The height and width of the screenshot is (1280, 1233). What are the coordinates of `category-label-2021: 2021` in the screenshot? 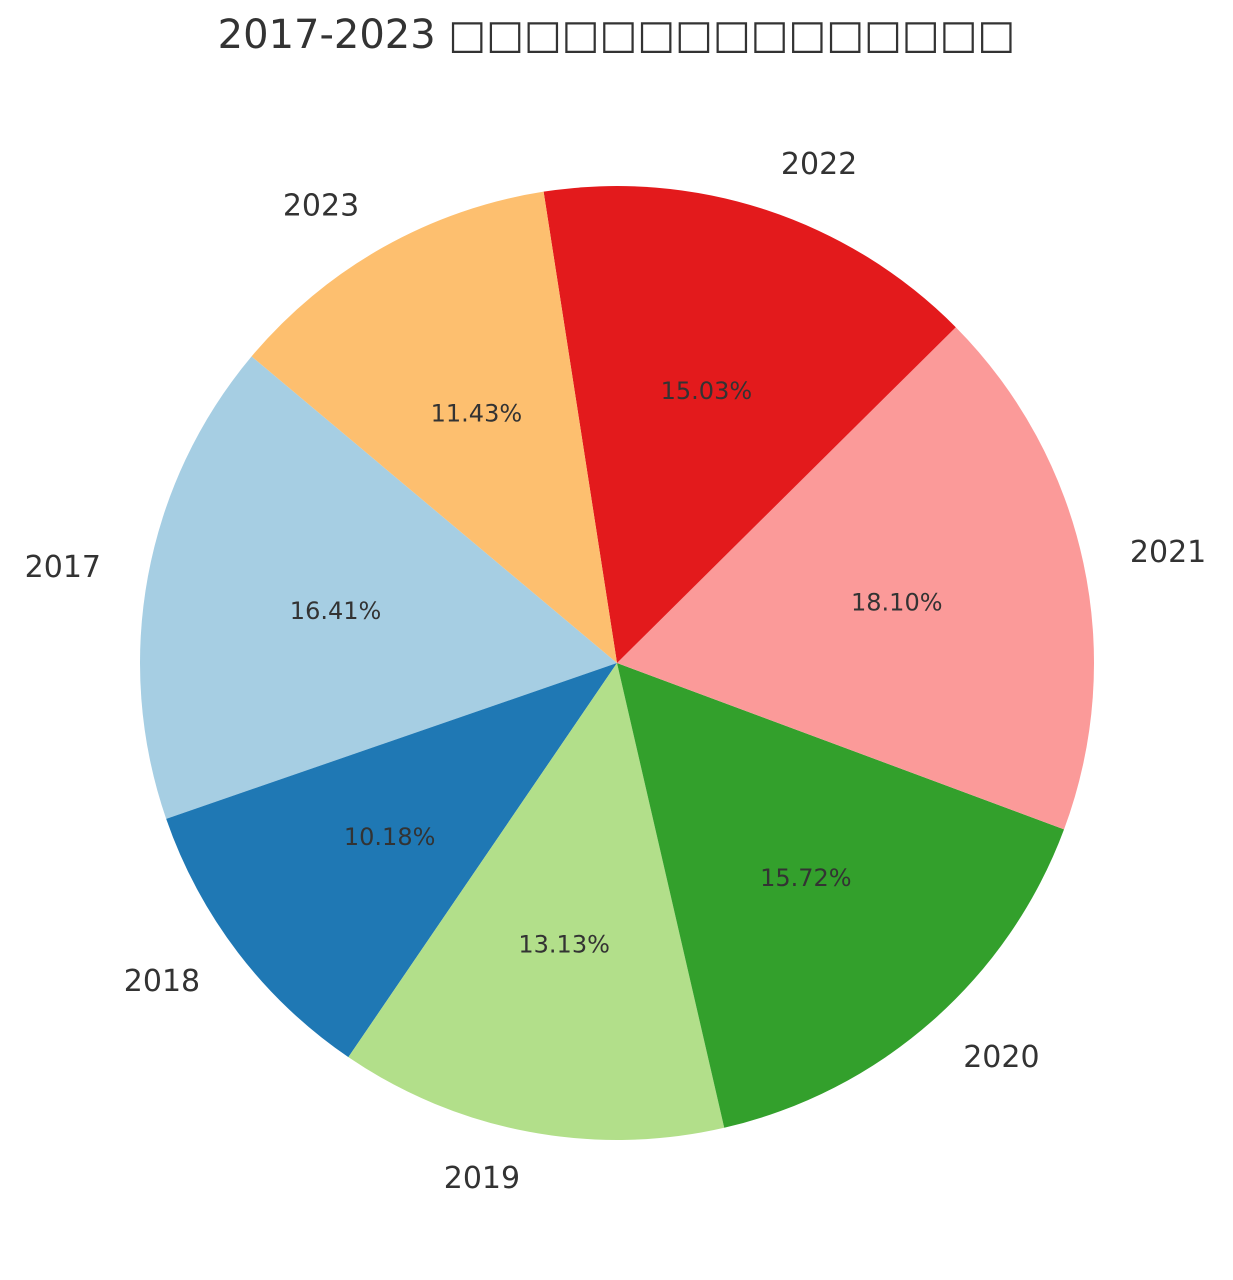 It's located at (1168, 552).